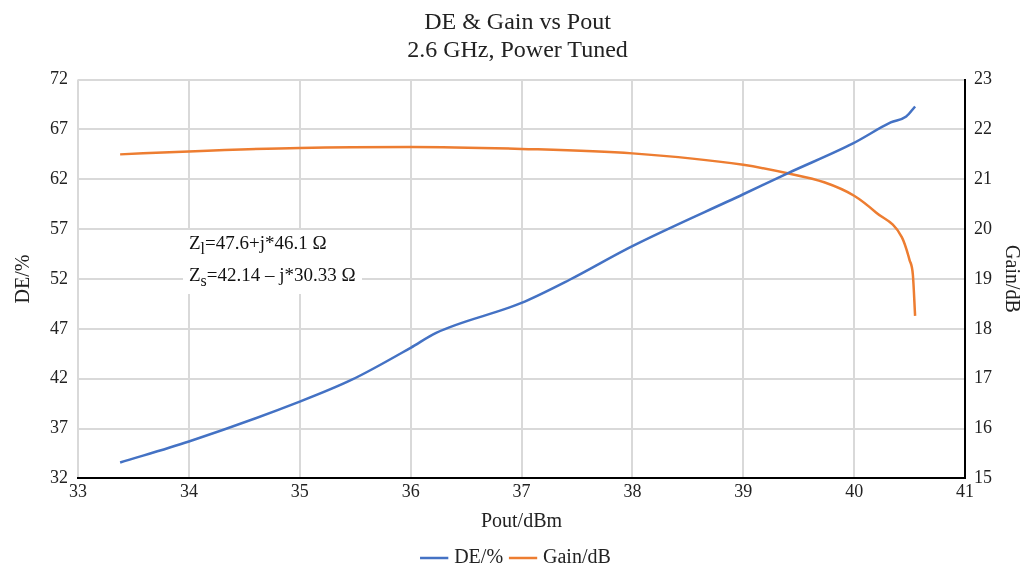 The image size is (1035, 586). I want to click on y2-tick-label: 15, so click(983, 477).